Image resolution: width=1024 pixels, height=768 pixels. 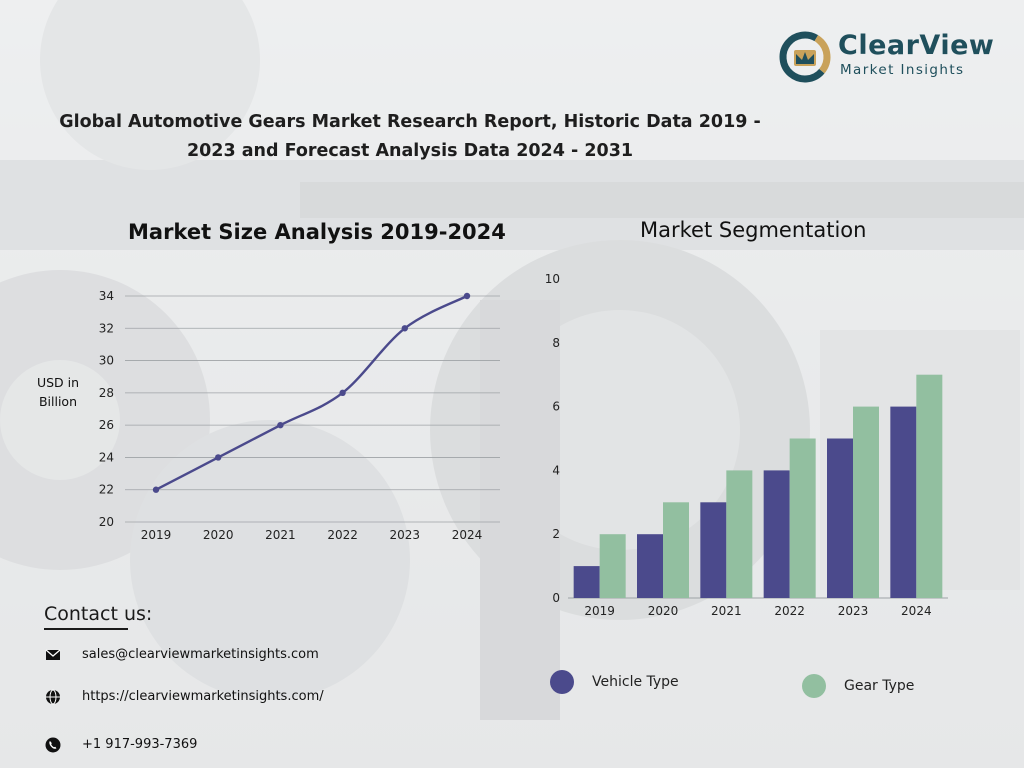 What do you see at coordinates (713, 550) in the screenshot?
I see `bar-vehicle-type-2021` at bounding box center [713, 550].